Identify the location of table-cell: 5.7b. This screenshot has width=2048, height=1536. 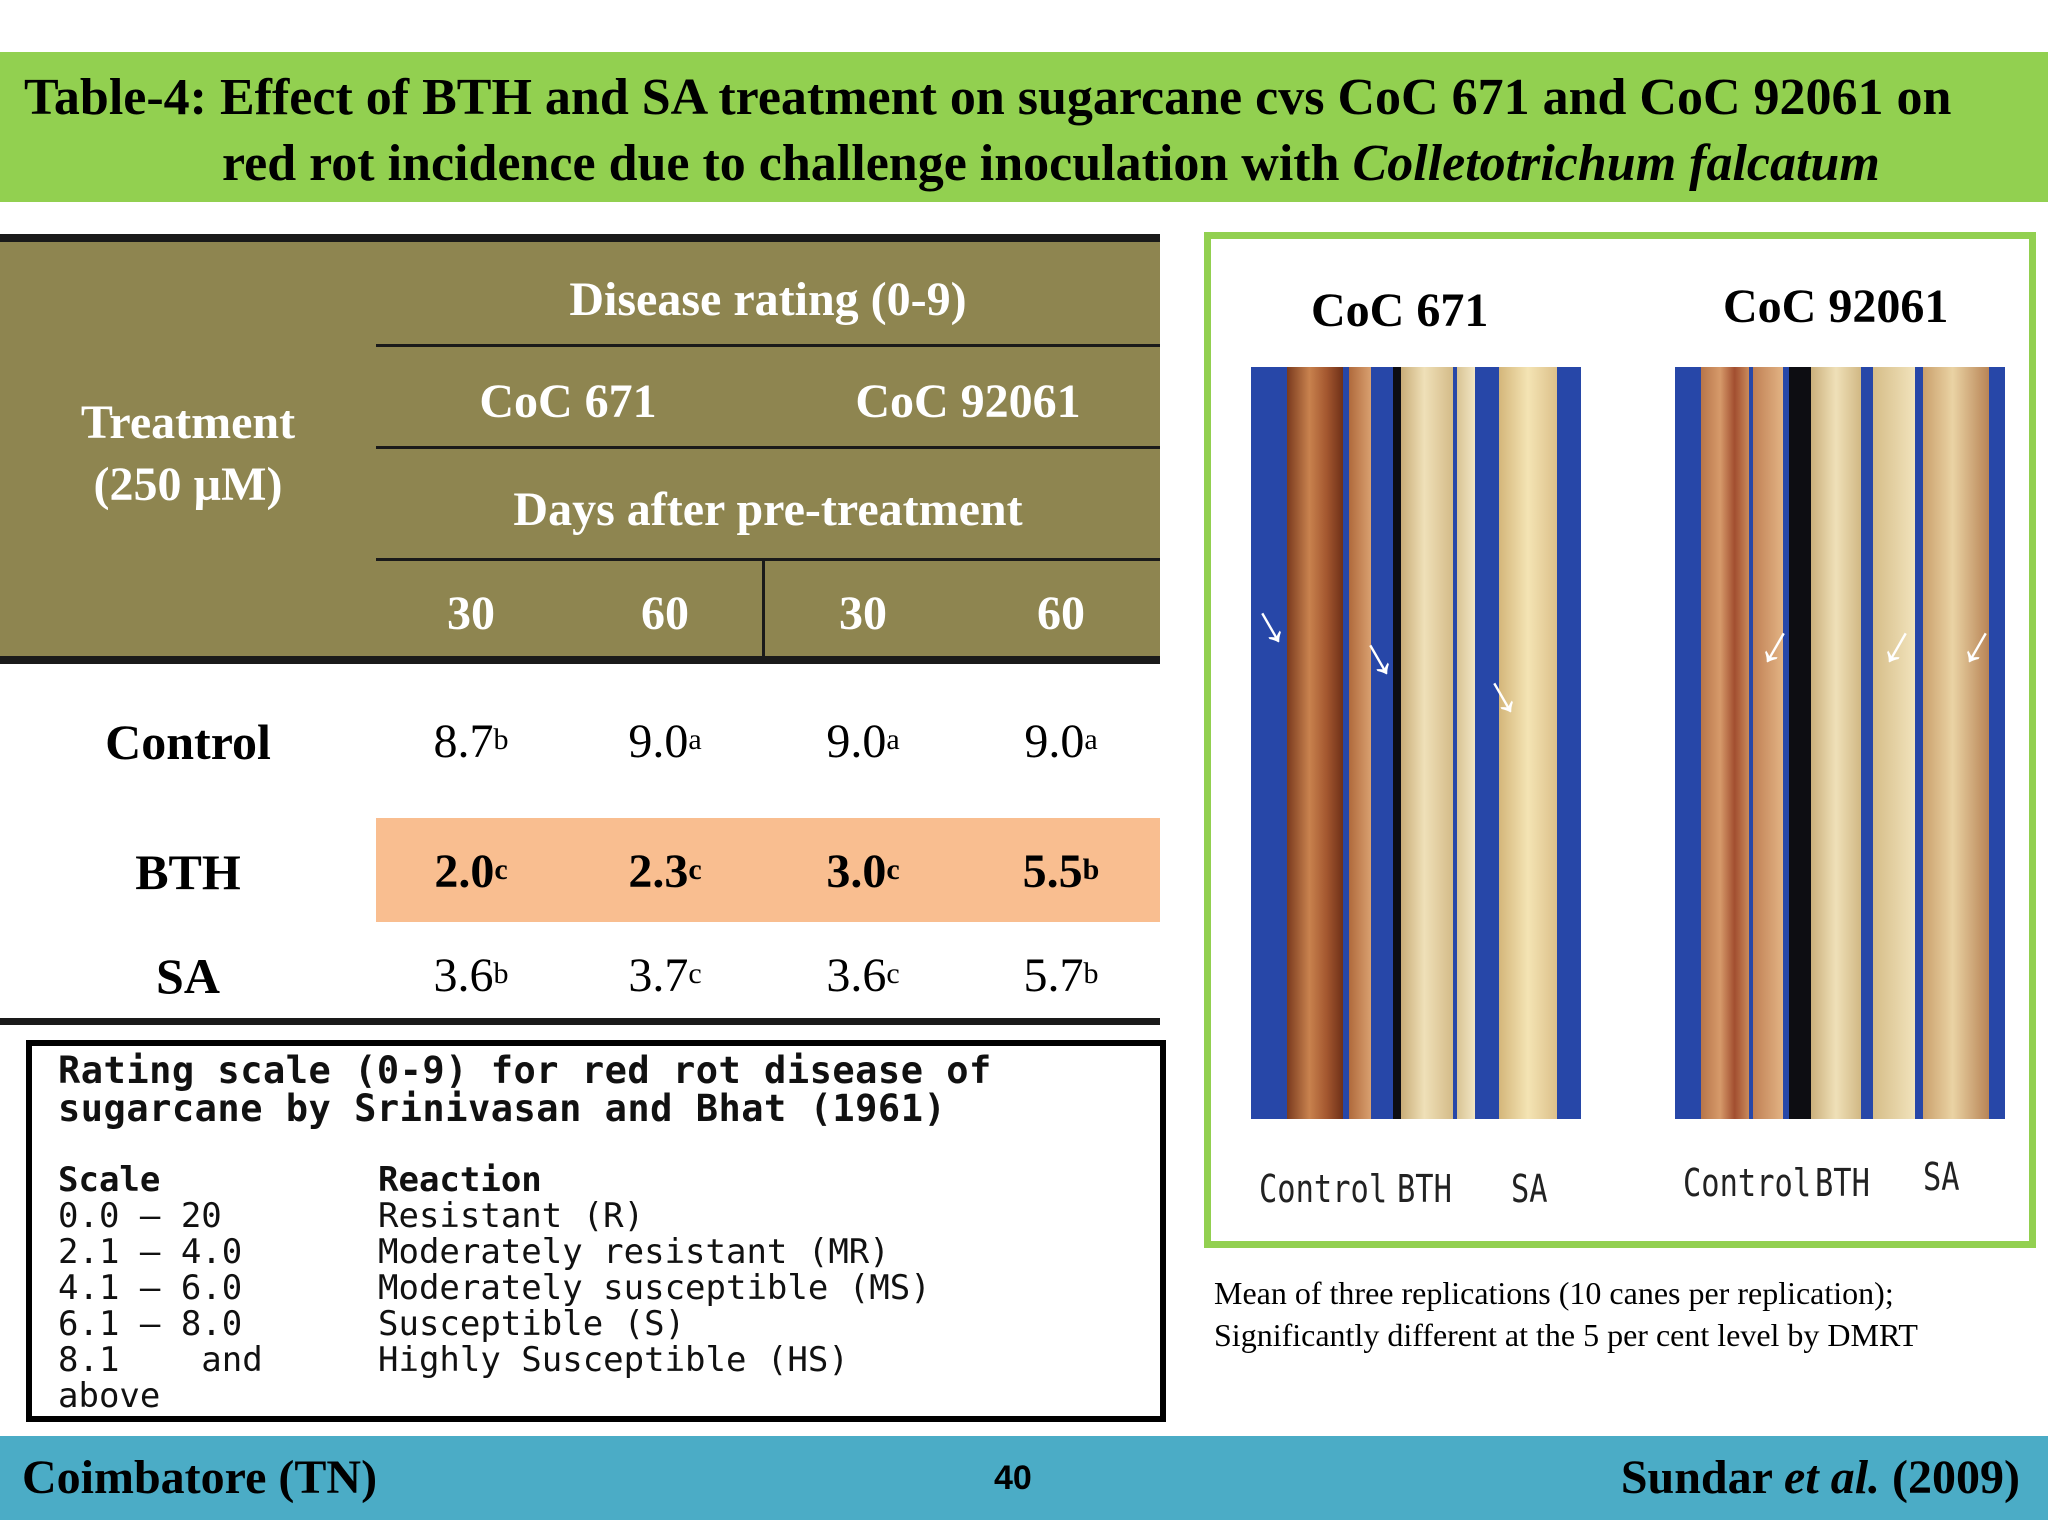
(1061, 976).